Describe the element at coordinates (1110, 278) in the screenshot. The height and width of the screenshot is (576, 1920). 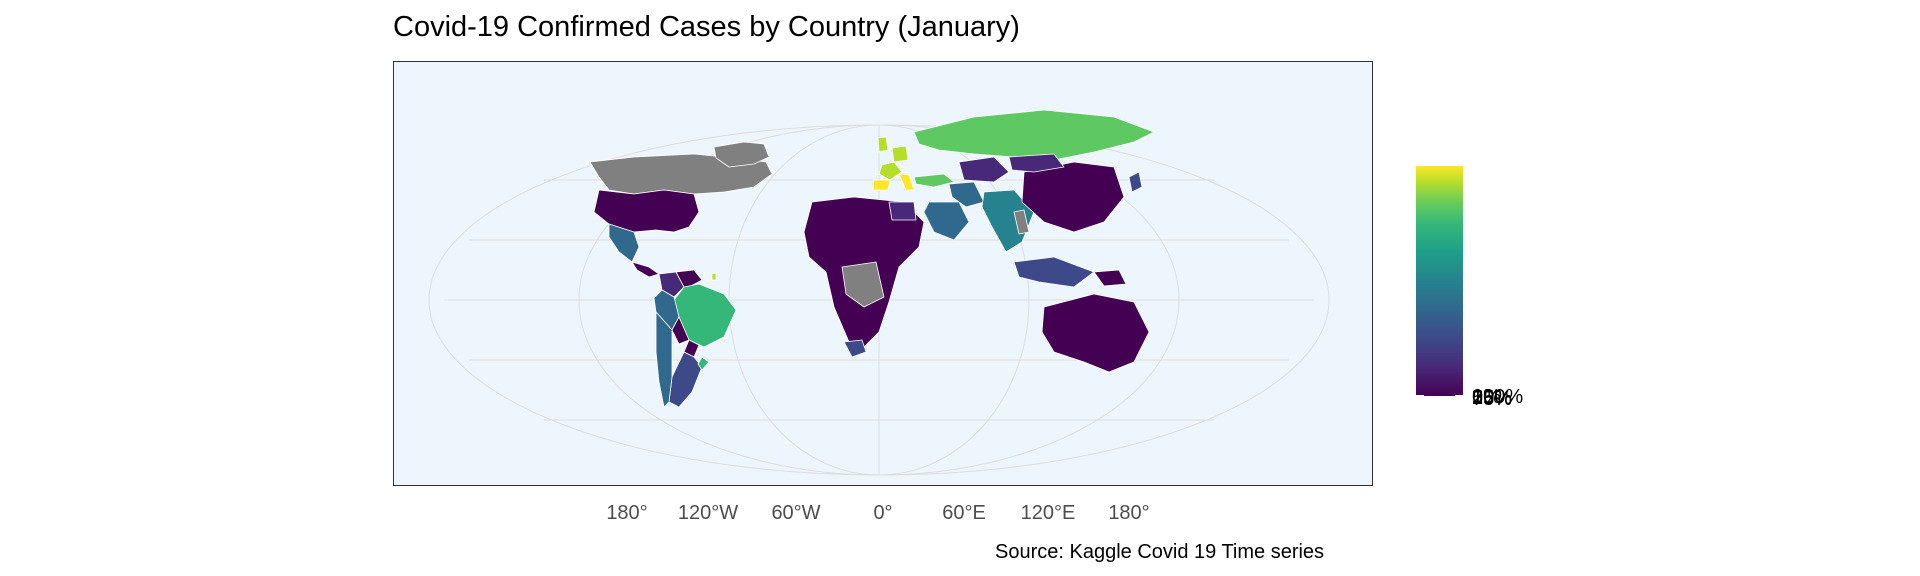
I see `country-papua-new-guinea` at that location.